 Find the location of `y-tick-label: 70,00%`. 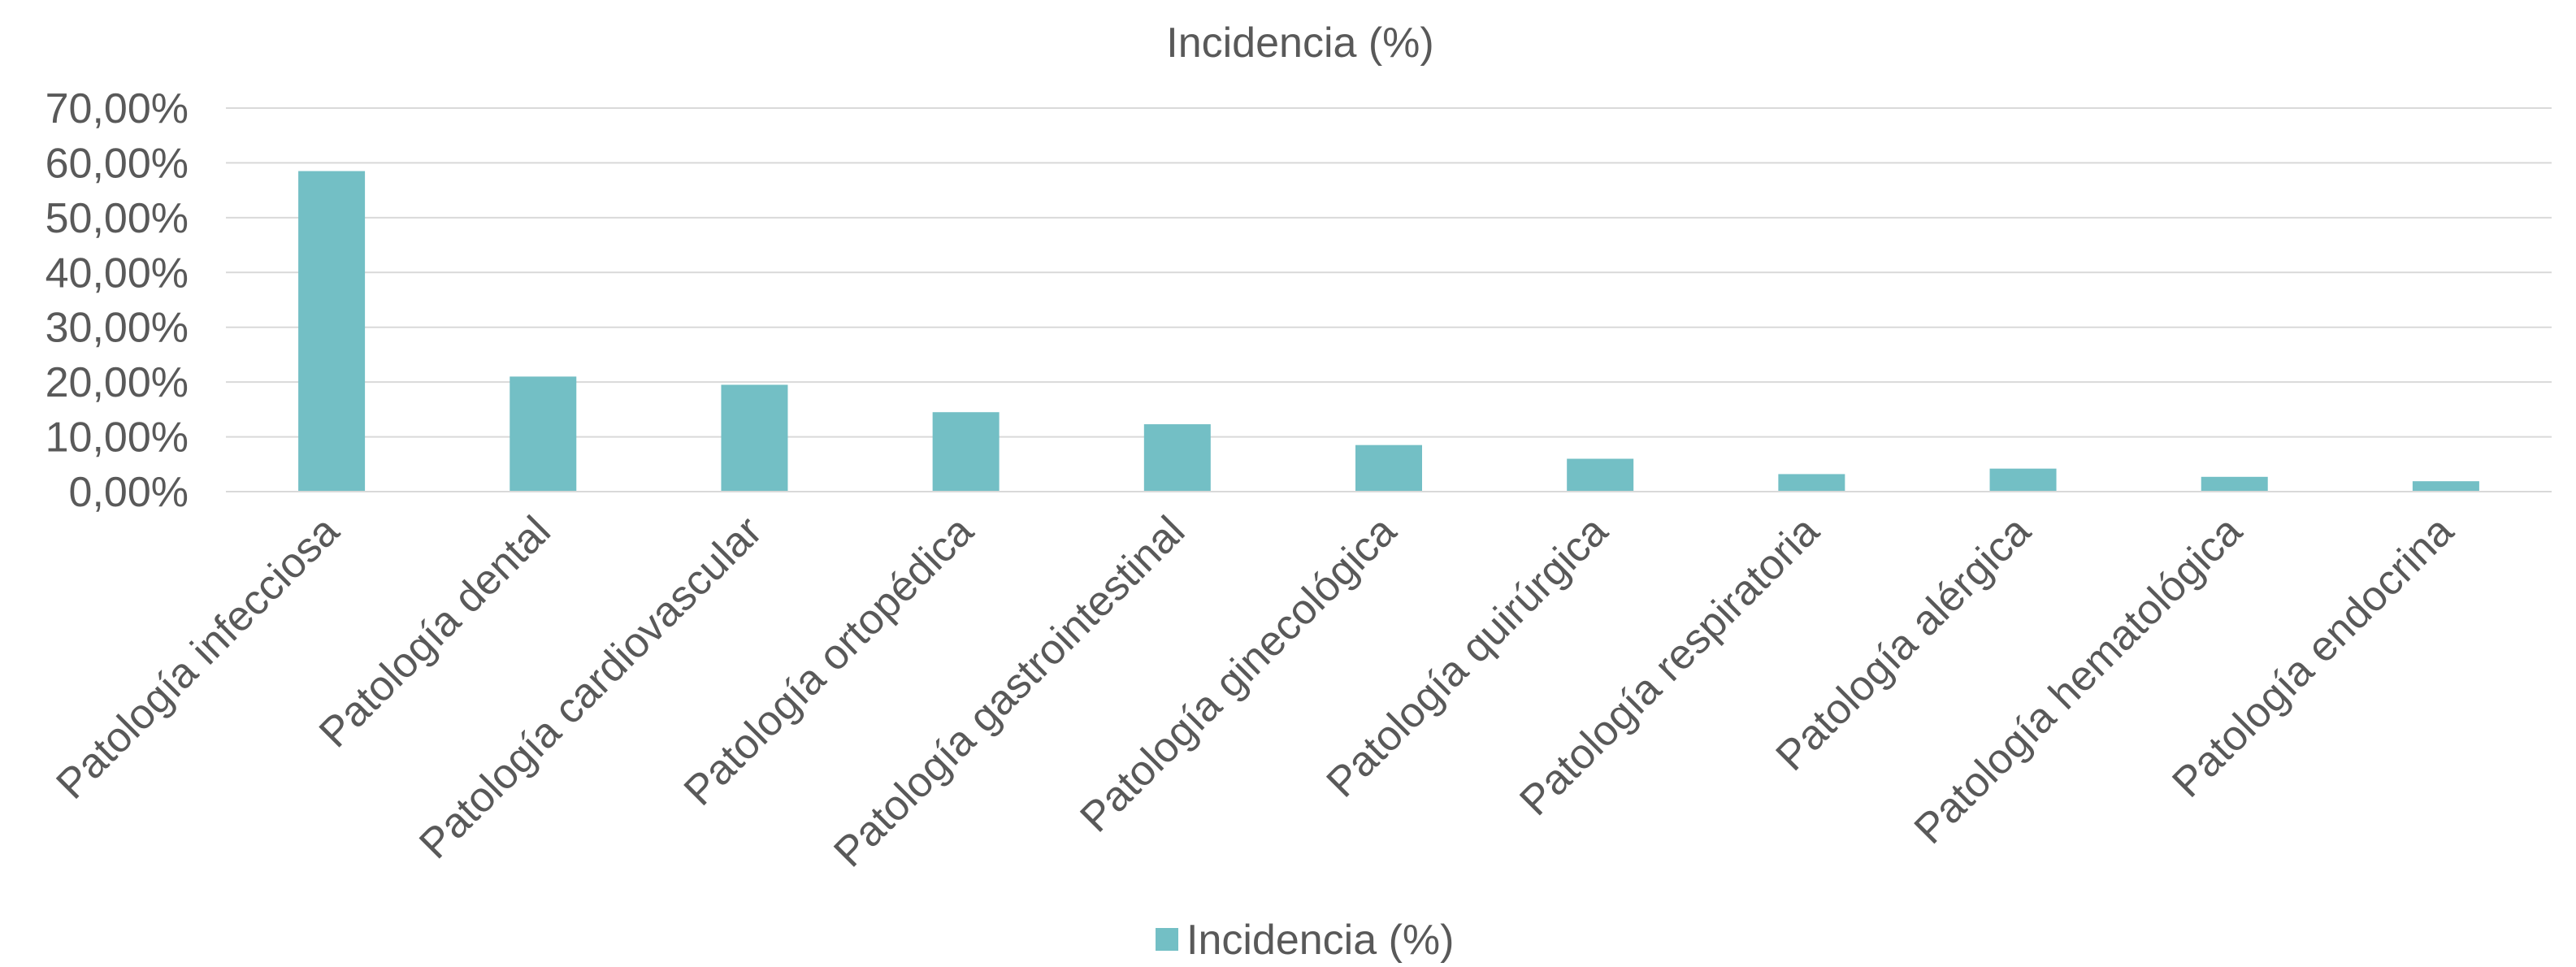

y-tick-label: 70,00% is located at coordinates (118, 109).